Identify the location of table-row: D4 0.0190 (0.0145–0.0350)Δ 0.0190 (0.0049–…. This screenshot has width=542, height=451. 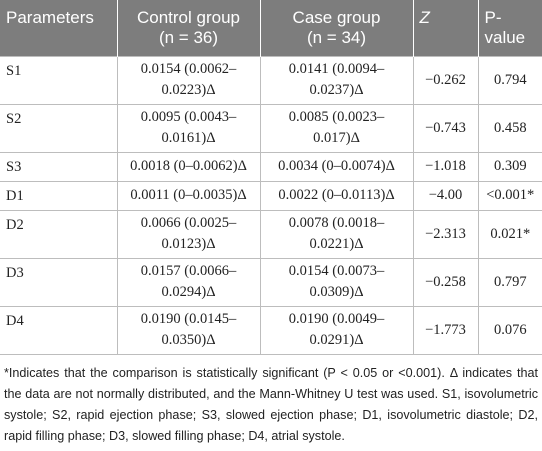
(271, 330).